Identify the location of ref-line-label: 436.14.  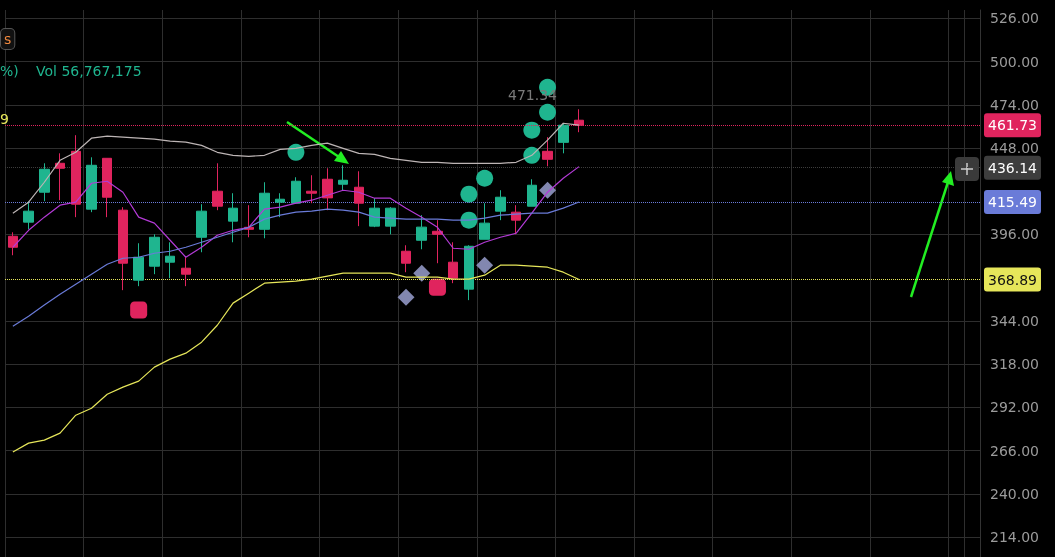
(1013, 167).